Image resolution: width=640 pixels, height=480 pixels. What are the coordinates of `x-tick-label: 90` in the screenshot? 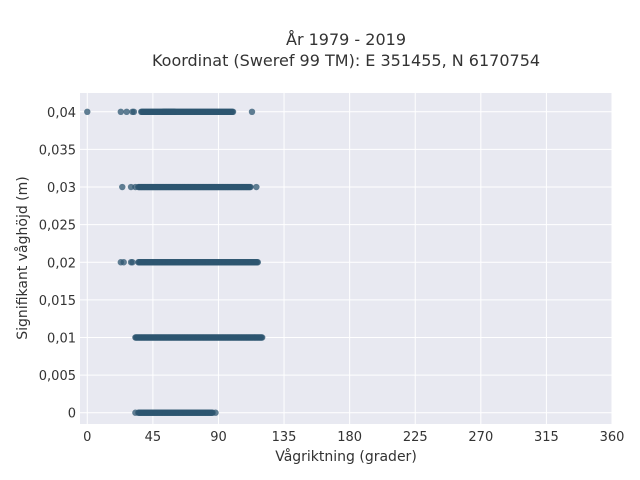 It's located at (218, 437).